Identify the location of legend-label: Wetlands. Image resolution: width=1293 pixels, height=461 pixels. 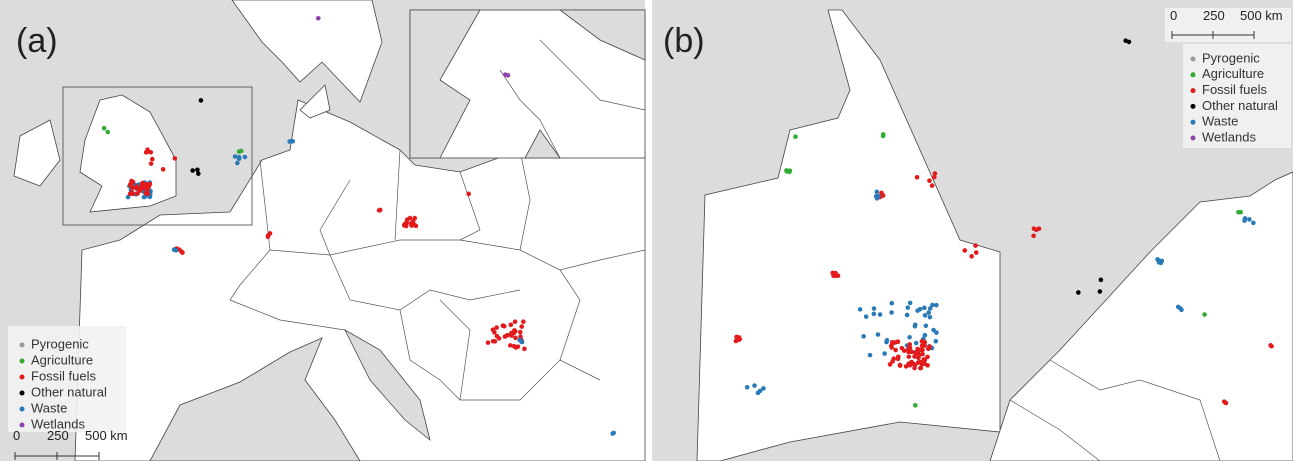
(58, 423).